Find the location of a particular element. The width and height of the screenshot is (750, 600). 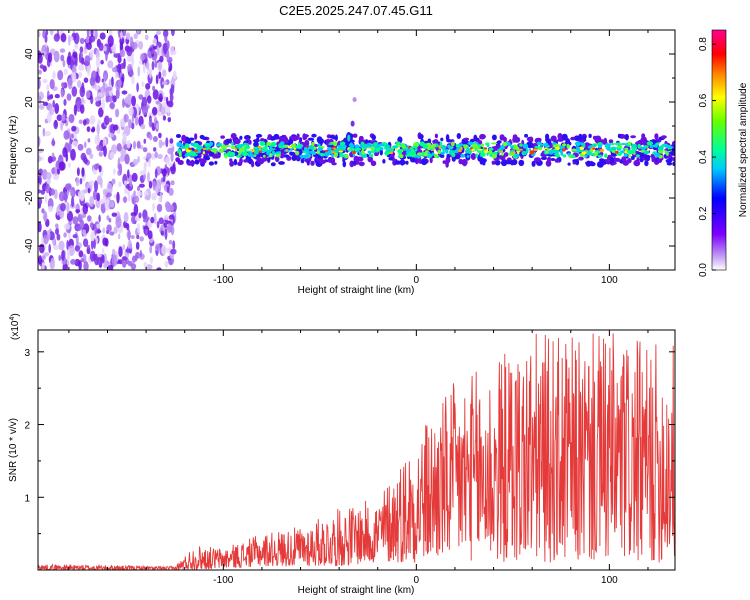

noise-region is located at coordinates (108, 150).